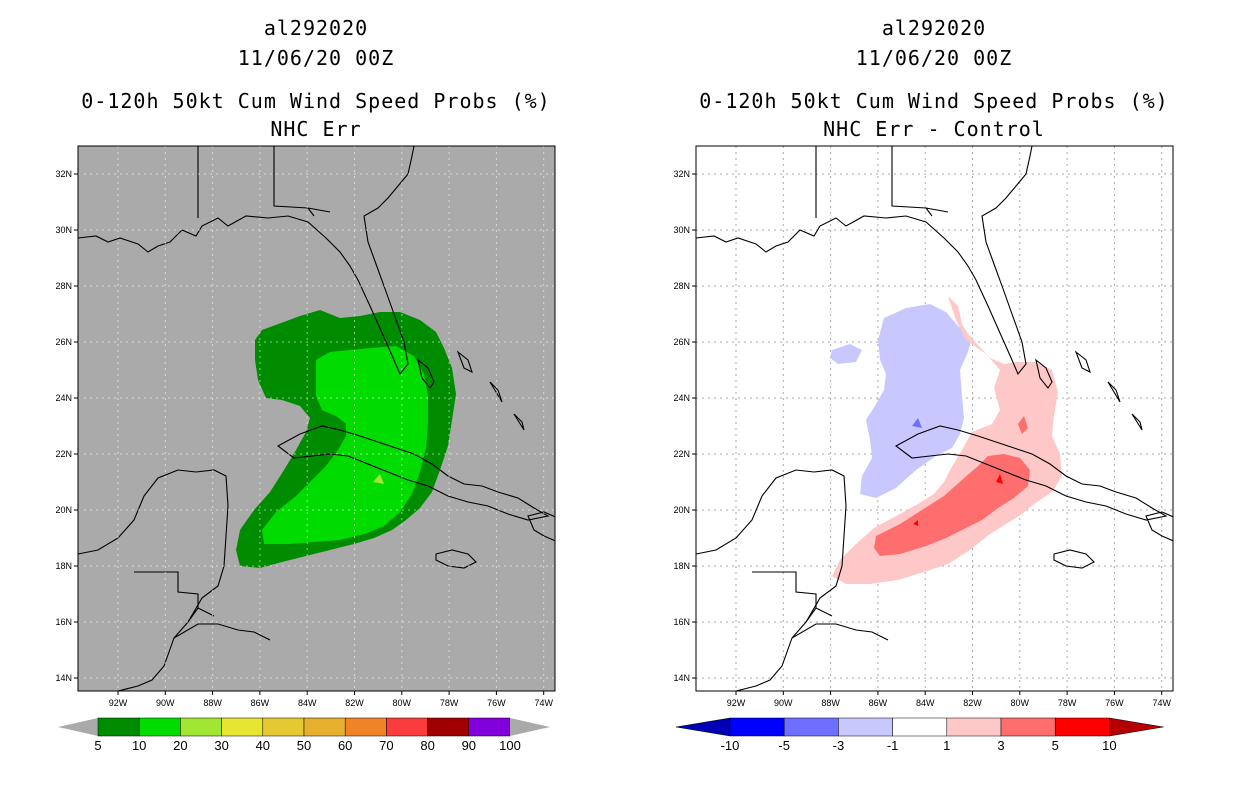 The image size is (1236, 800). I want to click on right-neg-3-contour, so click(917, 423).